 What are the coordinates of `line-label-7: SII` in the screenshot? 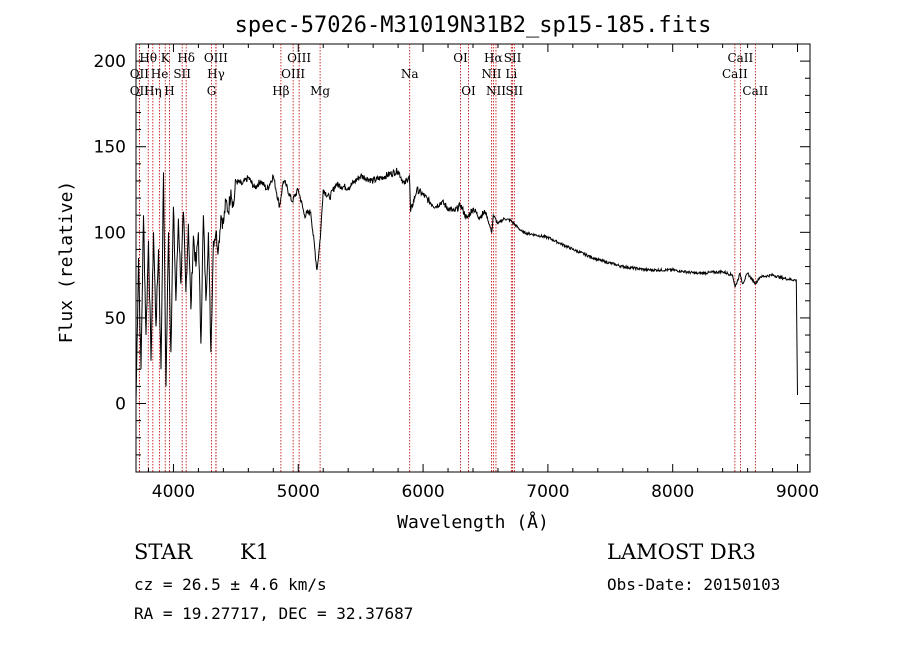 It's located at (182, 74).